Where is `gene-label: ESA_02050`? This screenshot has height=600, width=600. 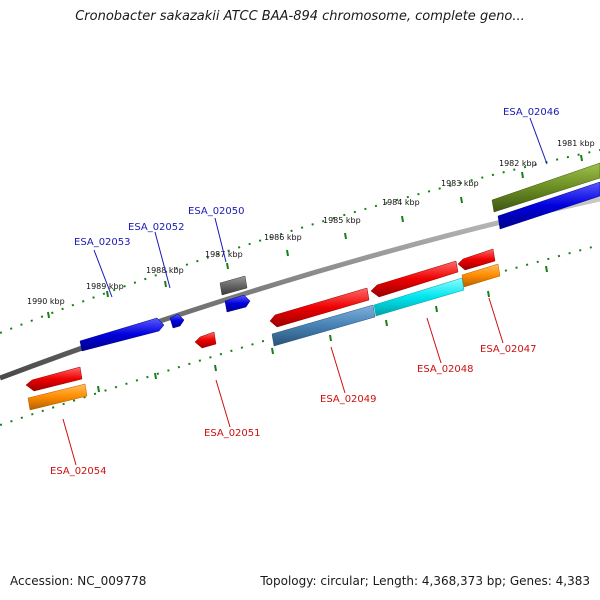
gene-label: ESA_02050 is located at coordinates (216, 211).